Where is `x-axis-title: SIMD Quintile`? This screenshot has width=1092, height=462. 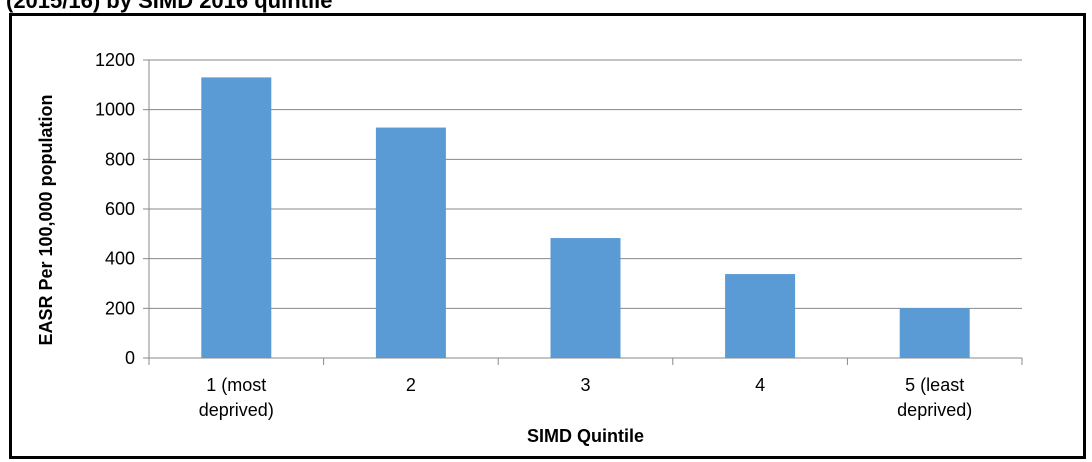
x-axis-title: SIMD Quintile is located at coordinates (585, 436).